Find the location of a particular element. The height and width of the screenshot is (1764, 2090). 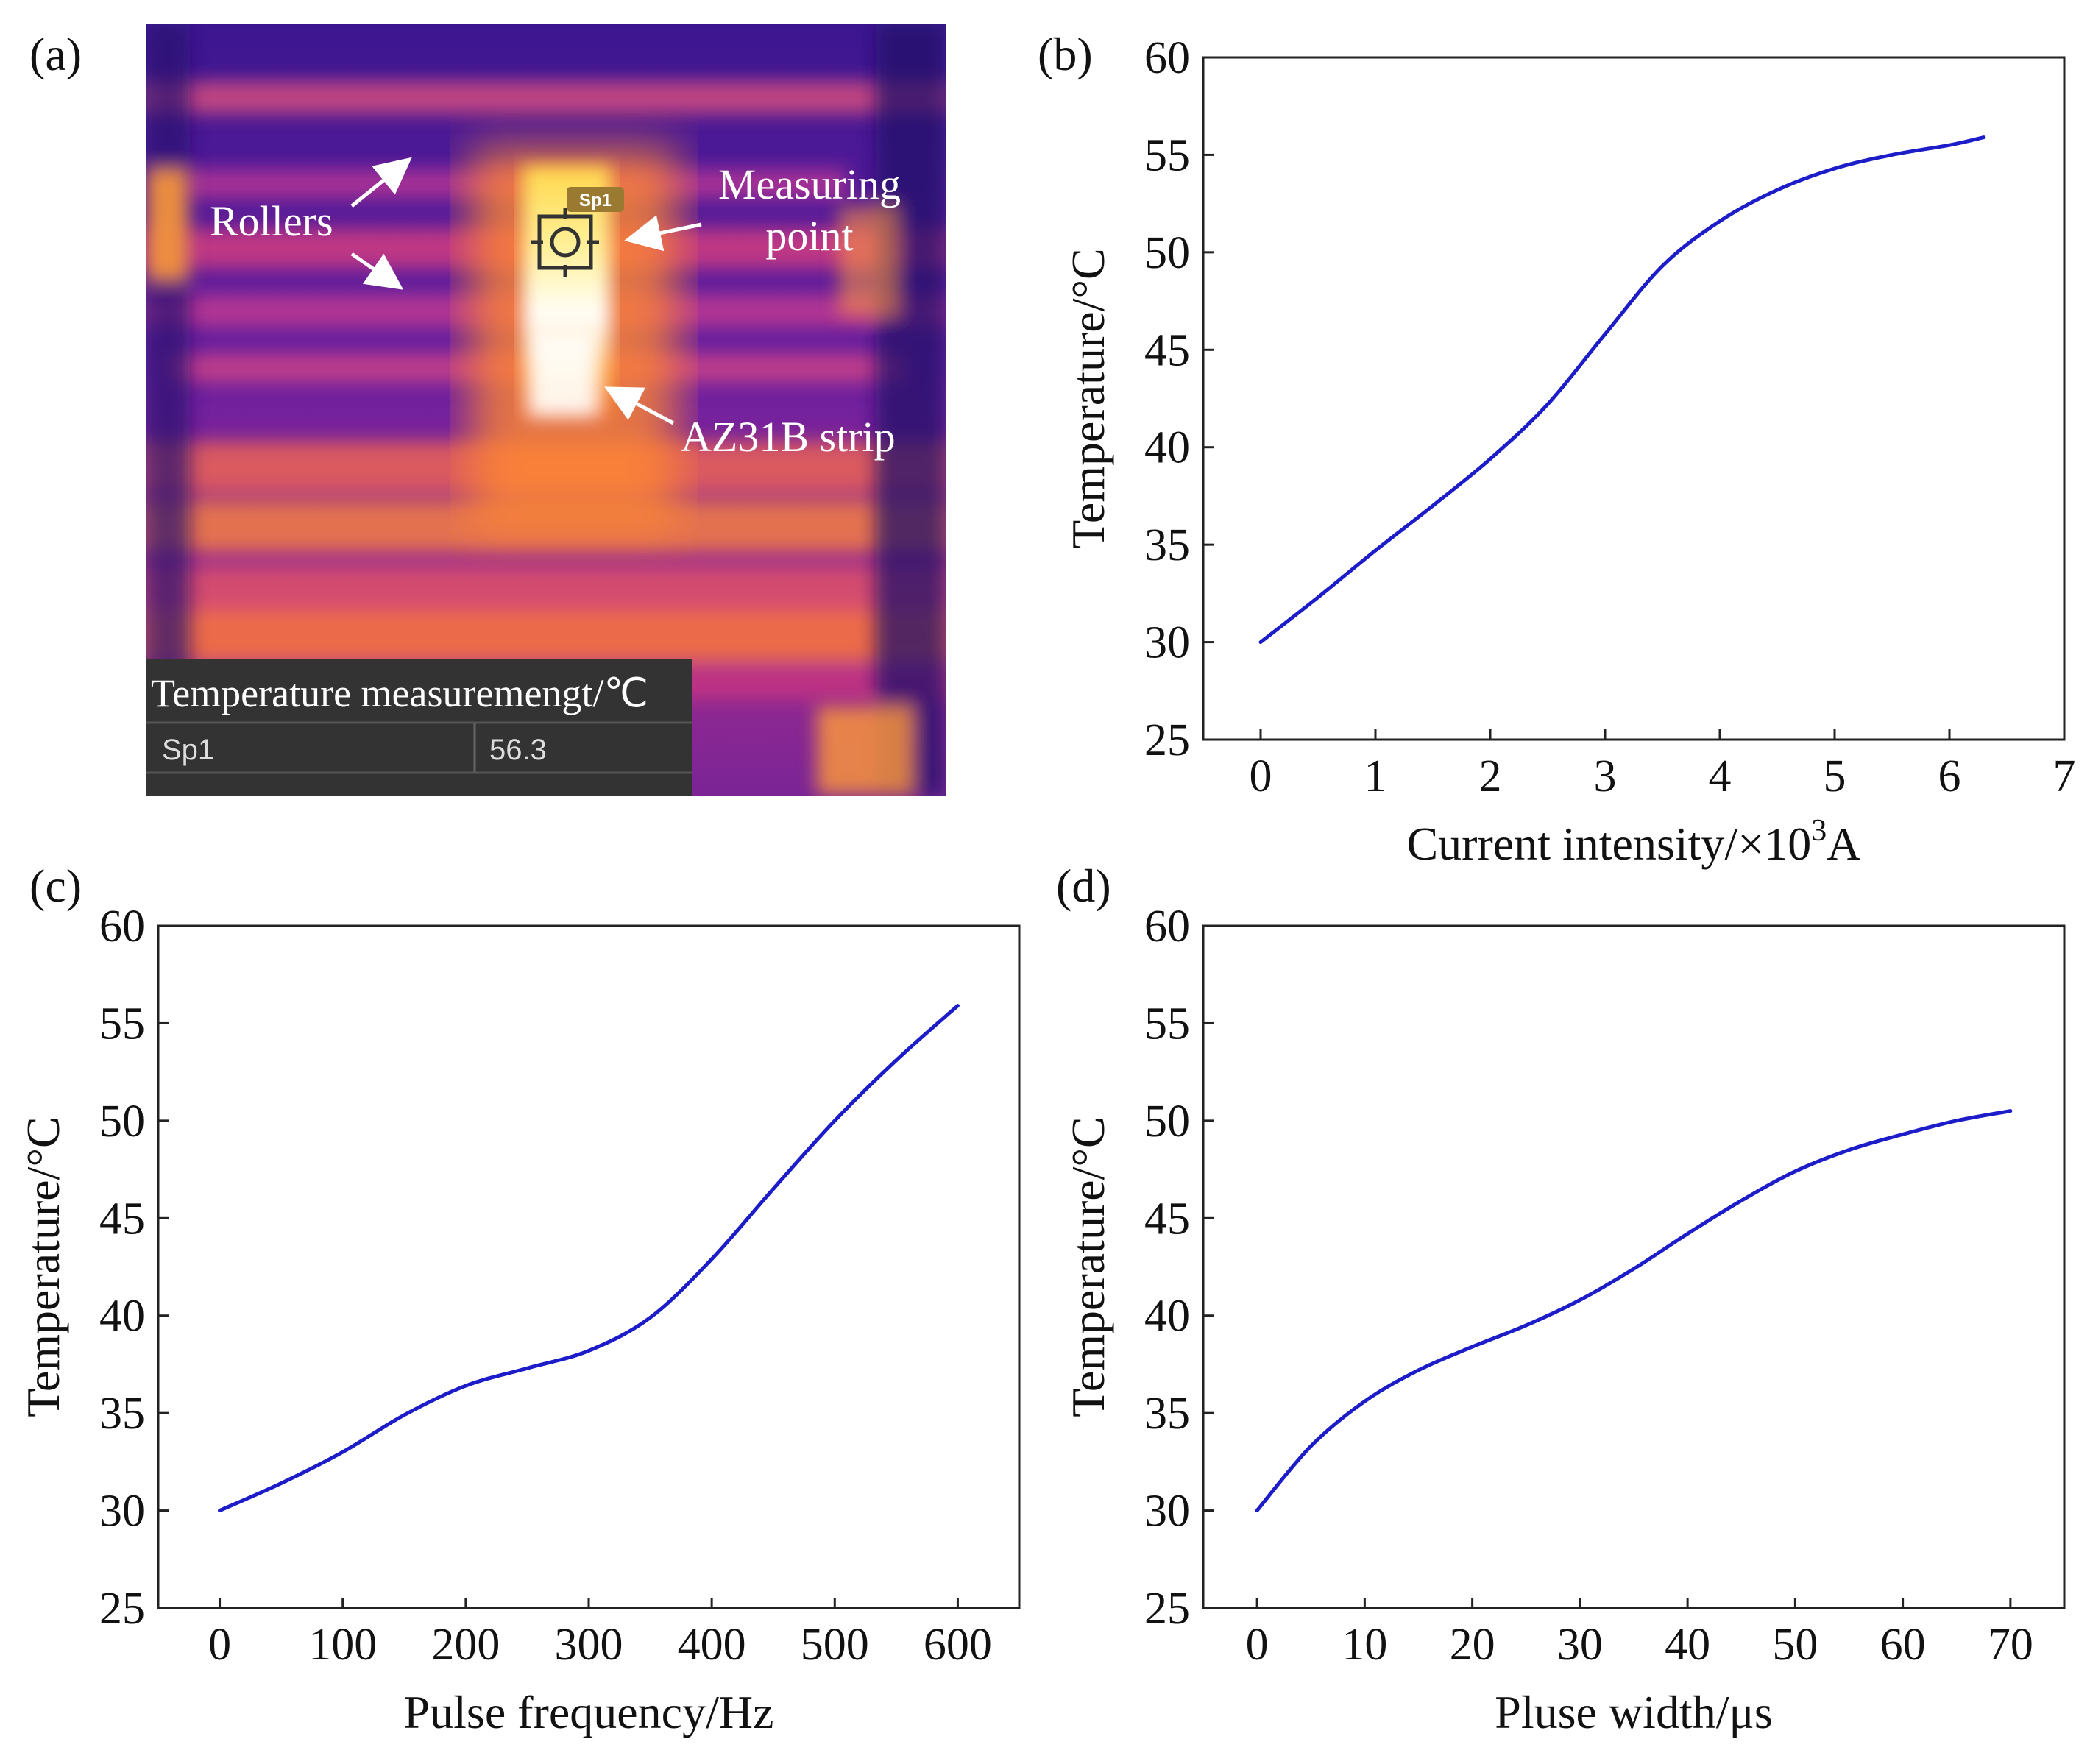

x-tick-label: 600 is located at coordinates (958, 1645).